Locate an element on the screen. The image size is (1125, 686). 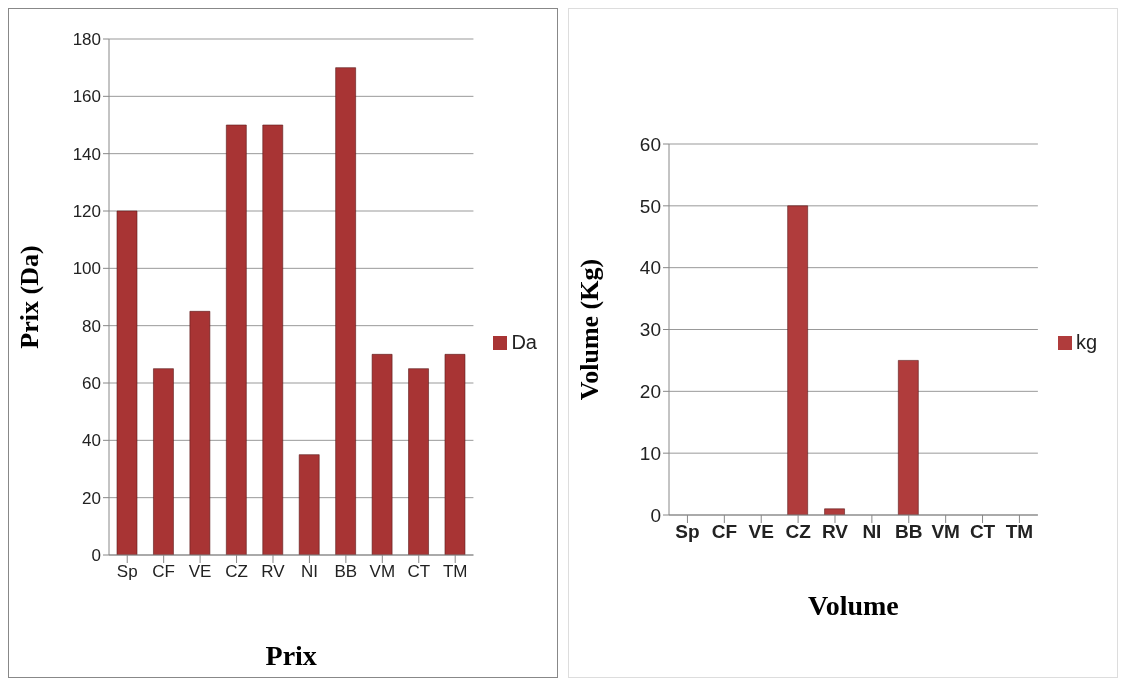
x-axis-title: Volume is located at coordinates (853, 605).